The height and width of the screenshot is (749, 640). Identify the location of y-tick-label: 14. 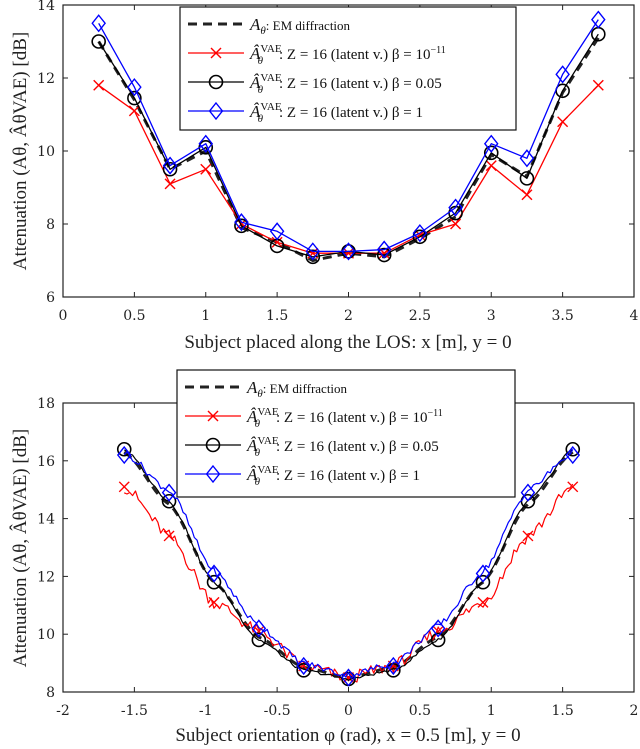
(46, 7).